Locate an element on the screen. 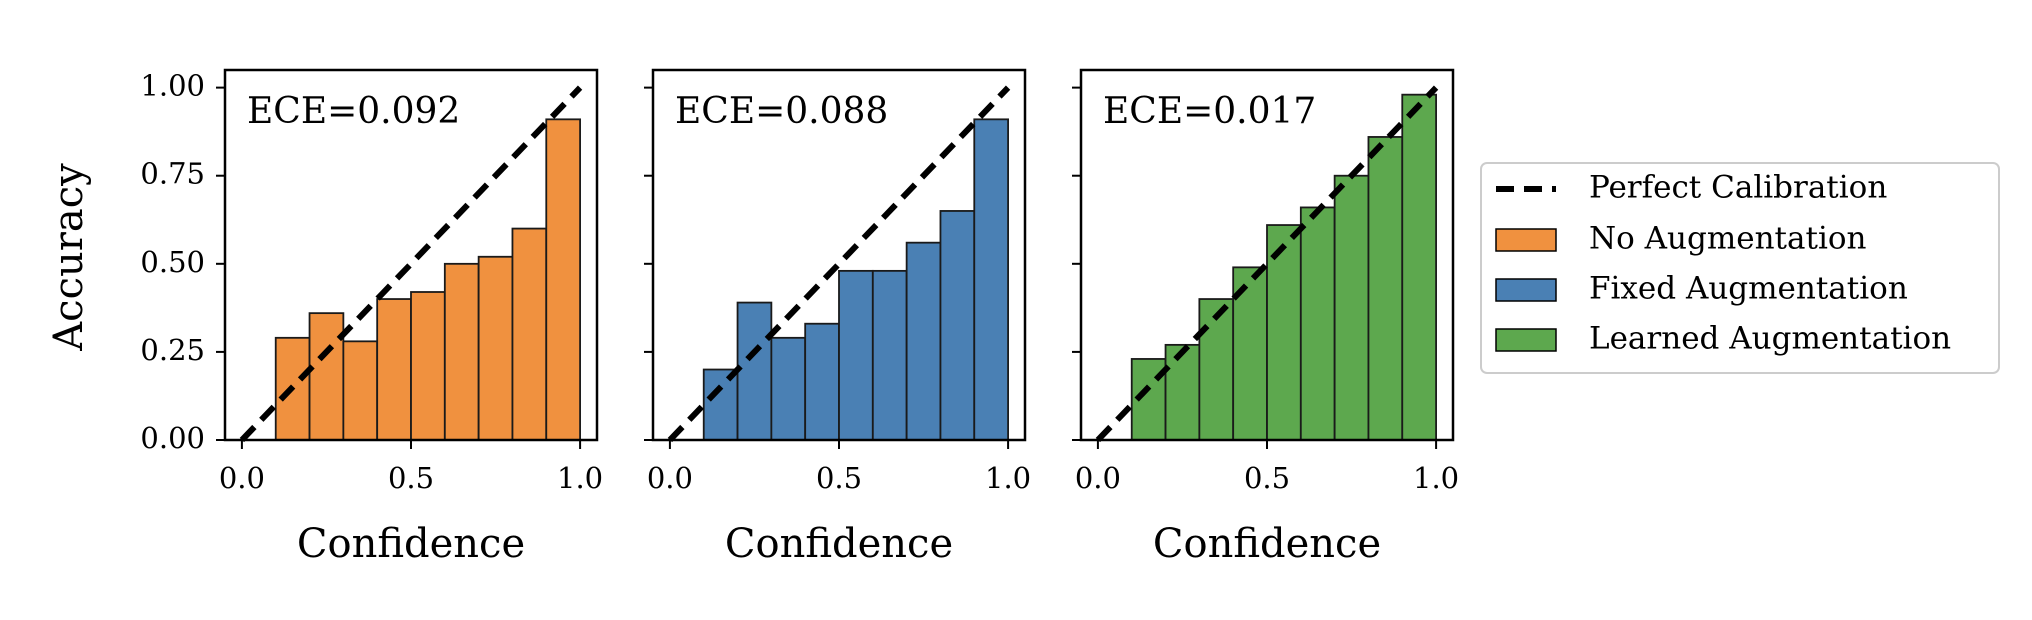 The width and height of the screenshot is (2032, 620). legend-fixed-augmentation-label: Fixed Augmentation is located at coordinates (1748, 289).